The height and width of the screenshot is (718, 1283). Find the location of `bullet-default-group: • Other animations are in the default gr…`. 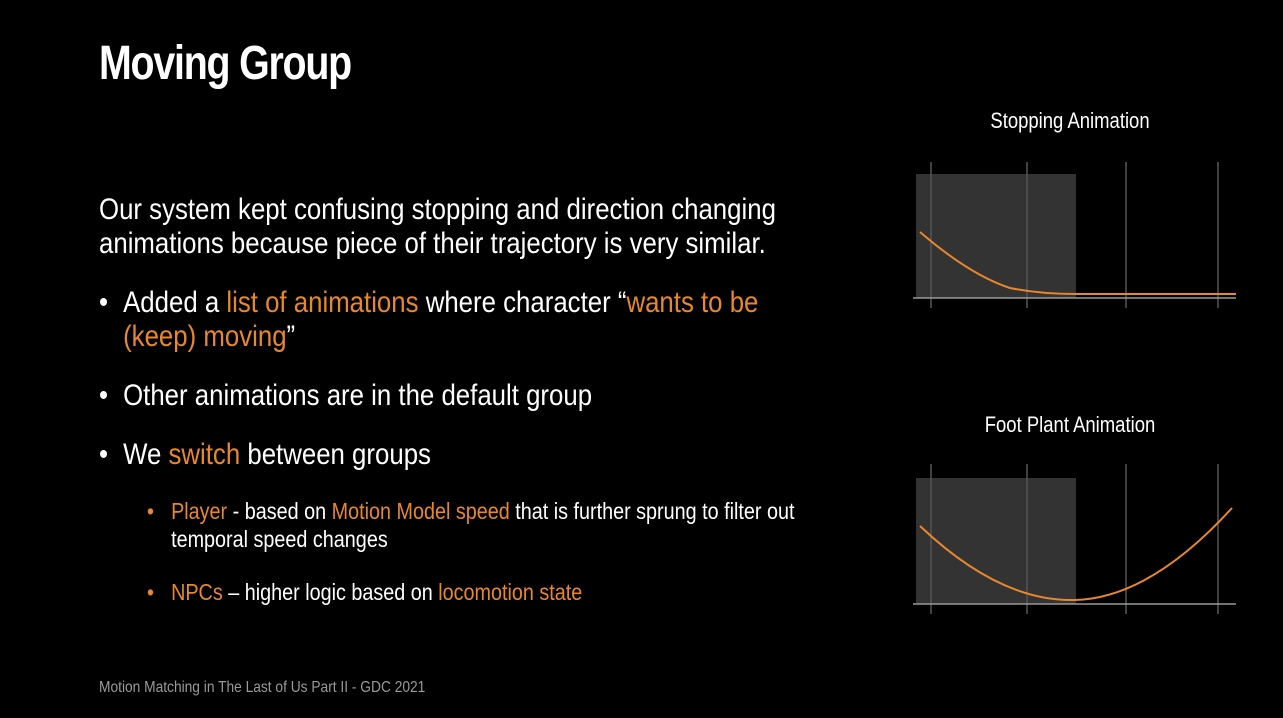

bullet-default-group: • Other animations are in the default gr… is located at coordinates (469, 396).